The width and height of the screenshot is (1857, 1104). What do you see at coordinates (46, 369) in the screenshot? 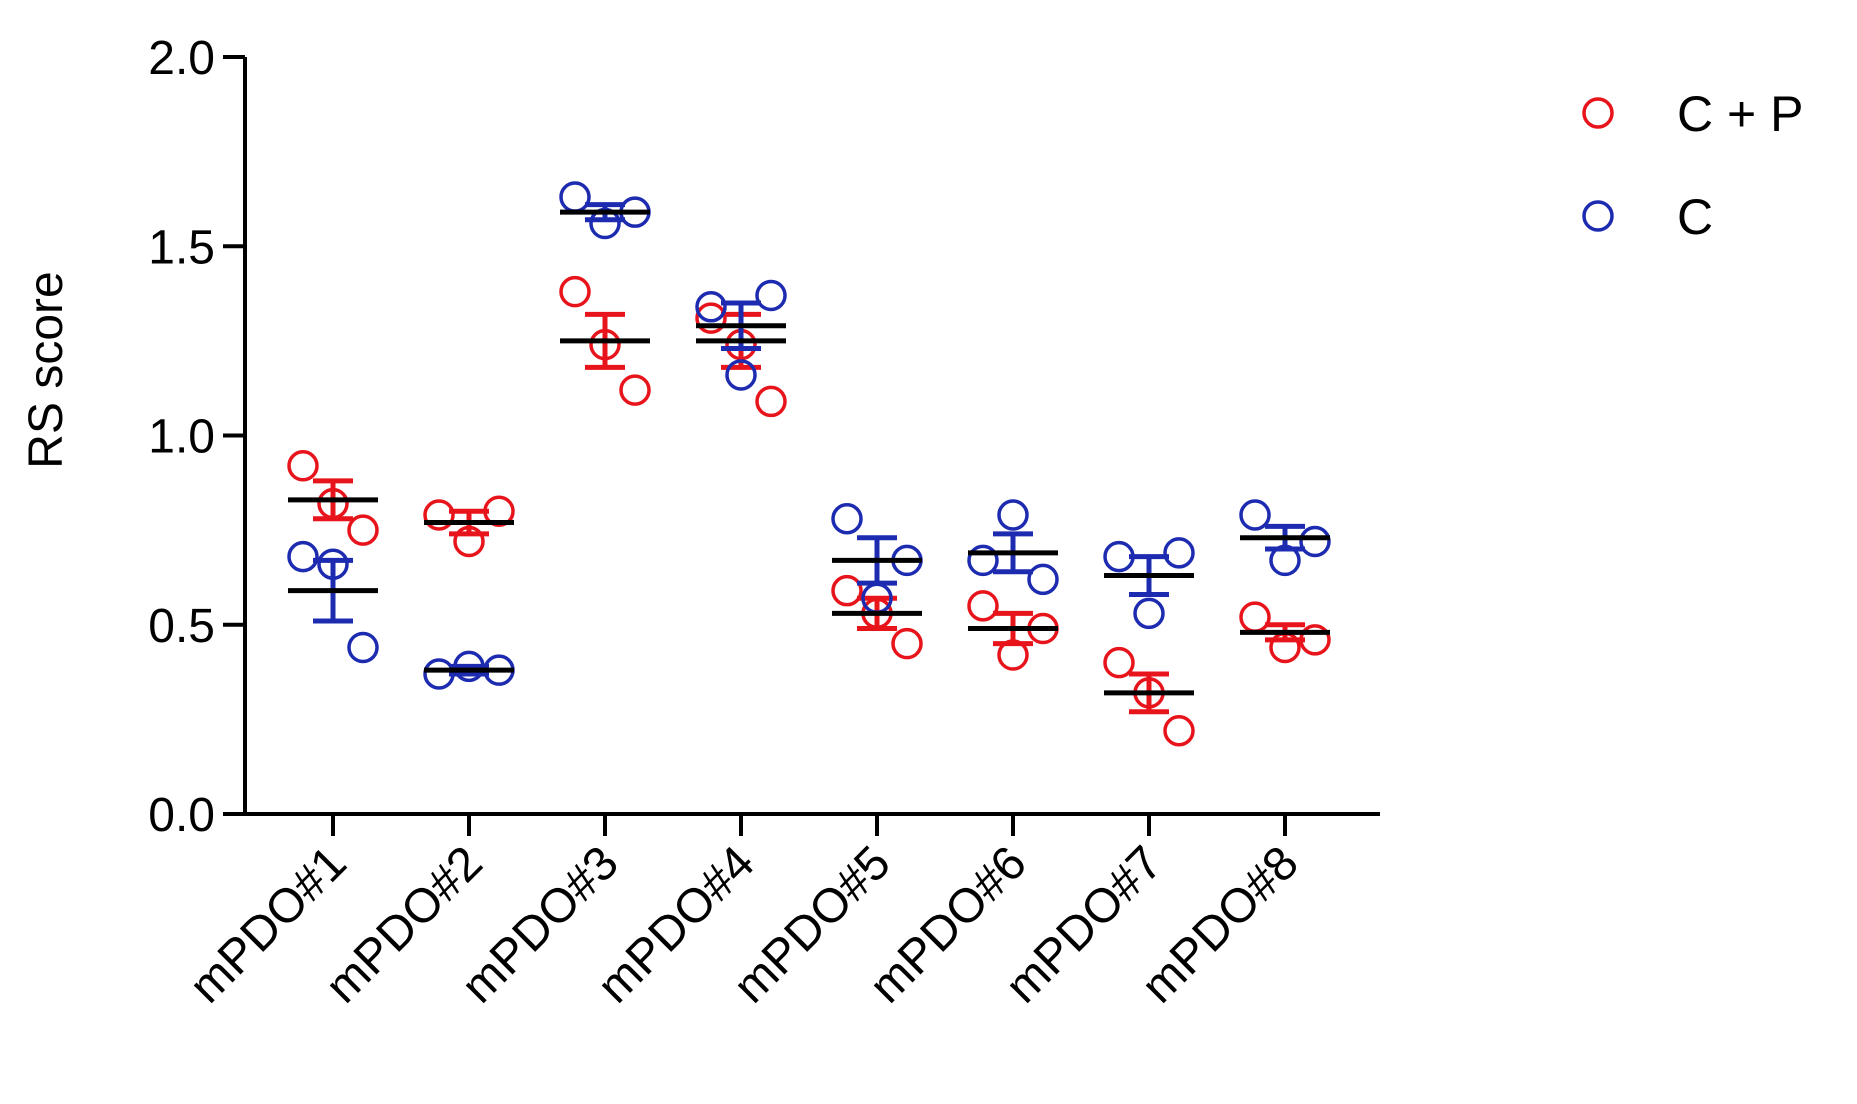
I see `y-axis-label: RS score` at bounding box center [46, 369].